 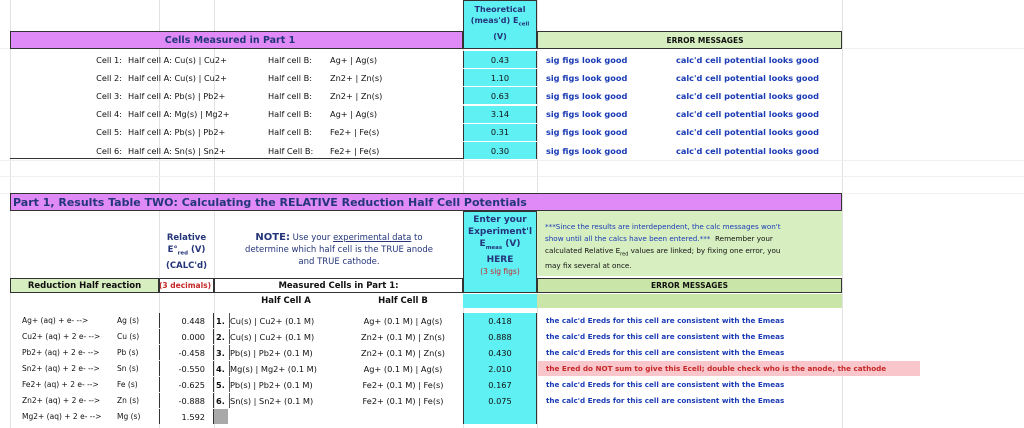 I want to click on relative-label: Relative, so click(x=186, y=238).